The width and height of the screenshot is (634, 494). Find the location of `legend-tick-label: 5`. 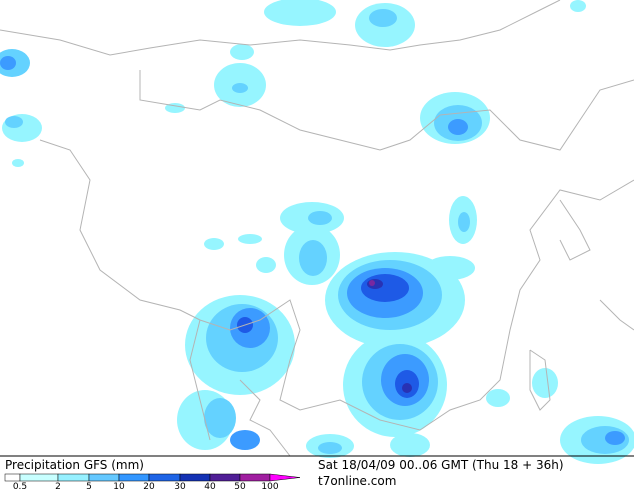

legend-tick-label: 5 is located at coordinates (89, 486).